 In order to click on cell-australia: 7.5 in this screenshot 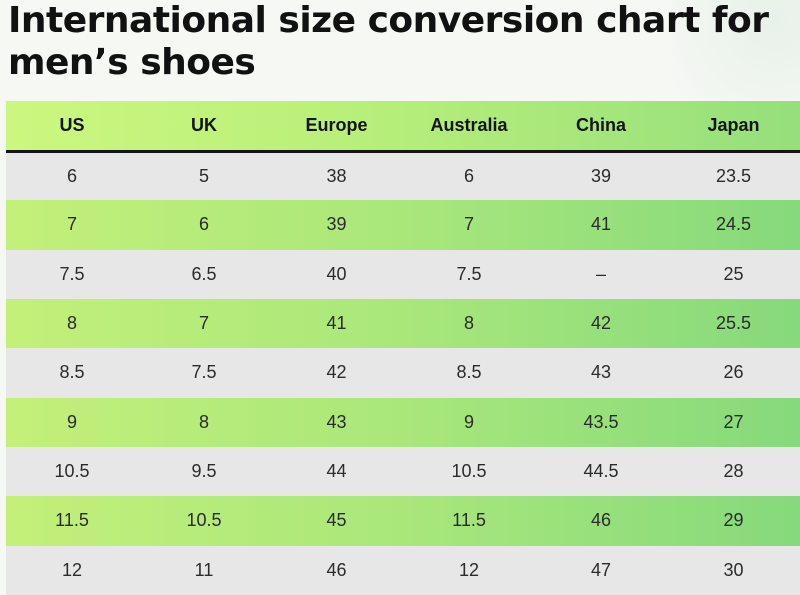, I will do `click(469, 273)`.